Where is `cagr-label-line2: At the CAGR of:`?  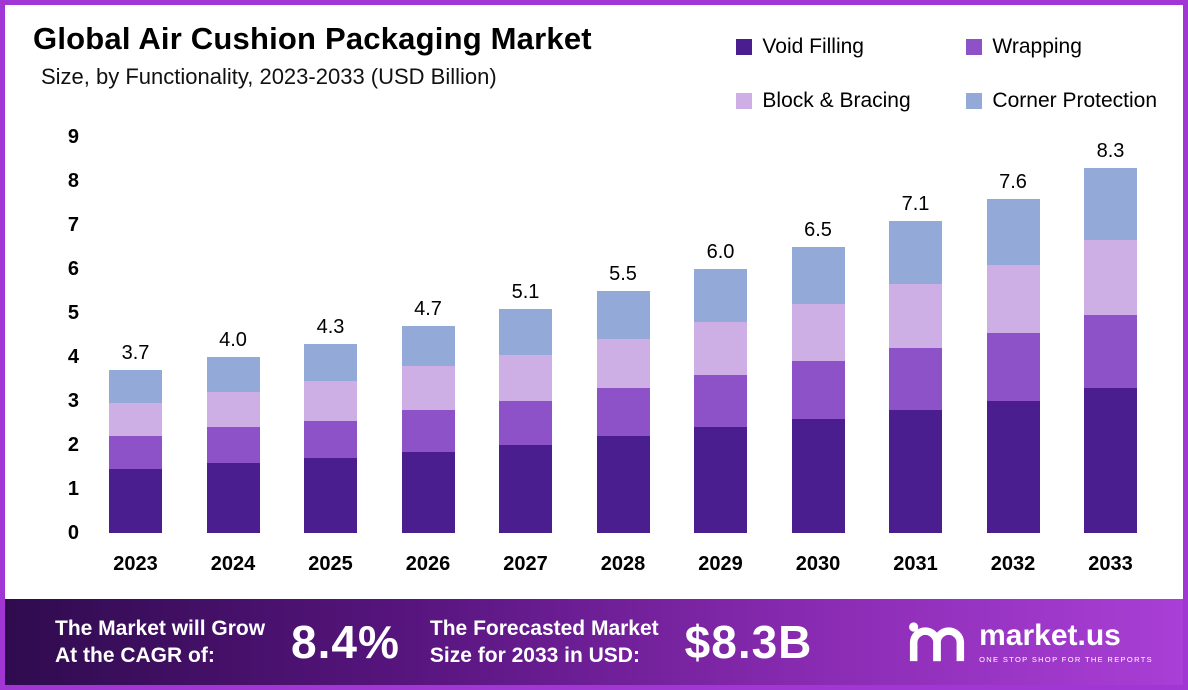 cagr-label-line2: At the CAGR of: is located at coordinates (135, 655).